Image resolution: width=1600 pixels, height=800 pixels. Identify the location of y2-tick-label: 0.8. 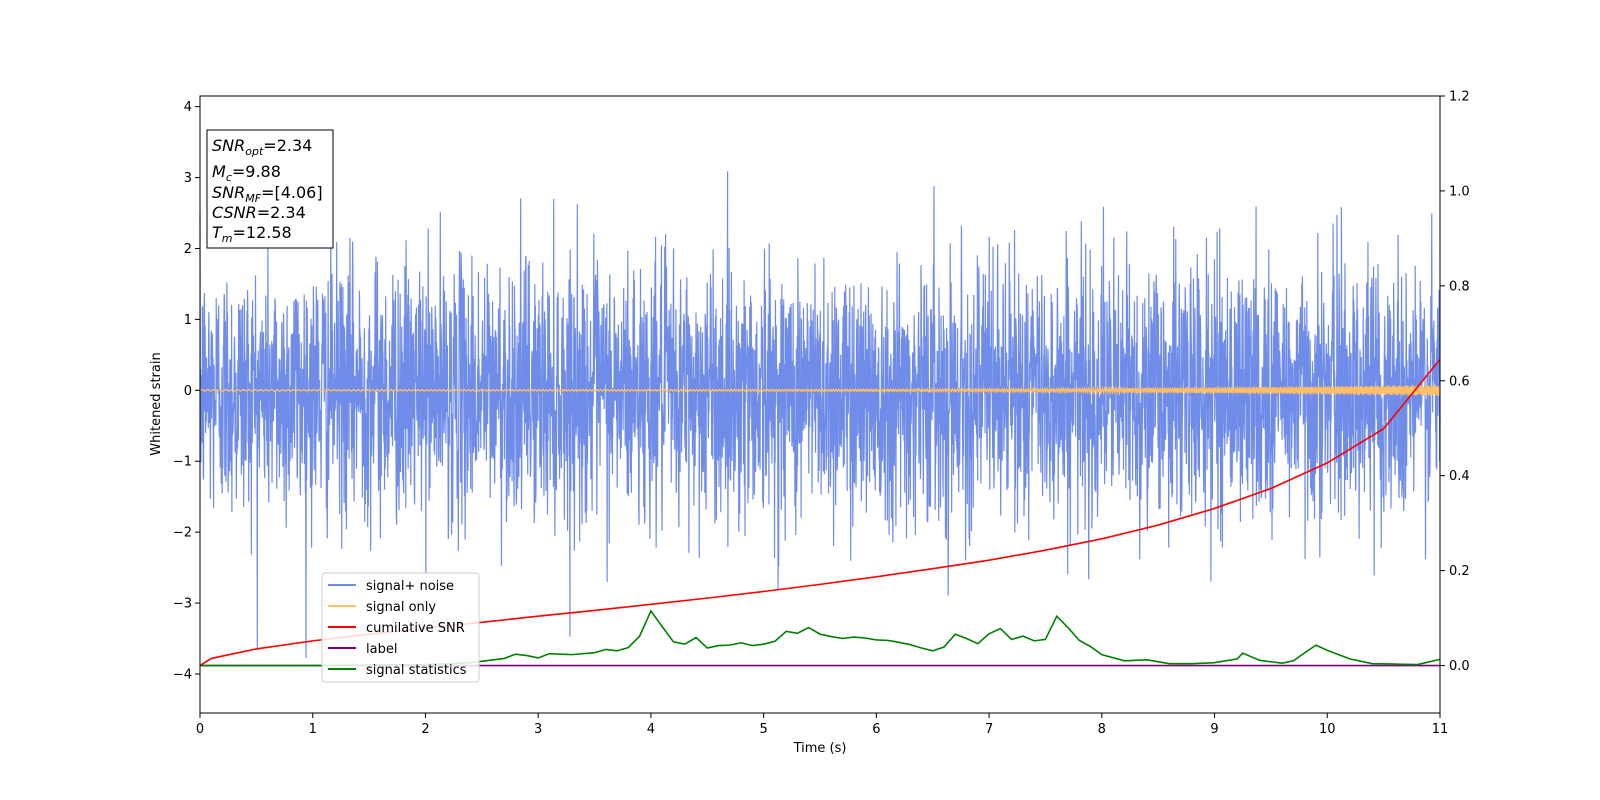
(1459, 286).